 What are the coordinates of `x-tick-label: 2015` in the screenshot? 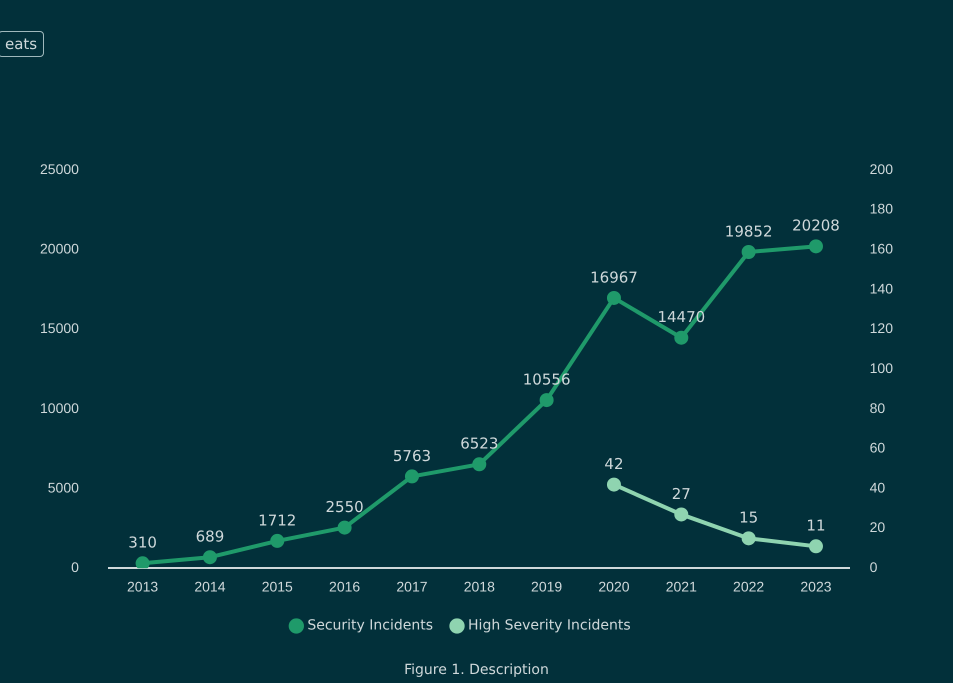 It's located at (278, 586).